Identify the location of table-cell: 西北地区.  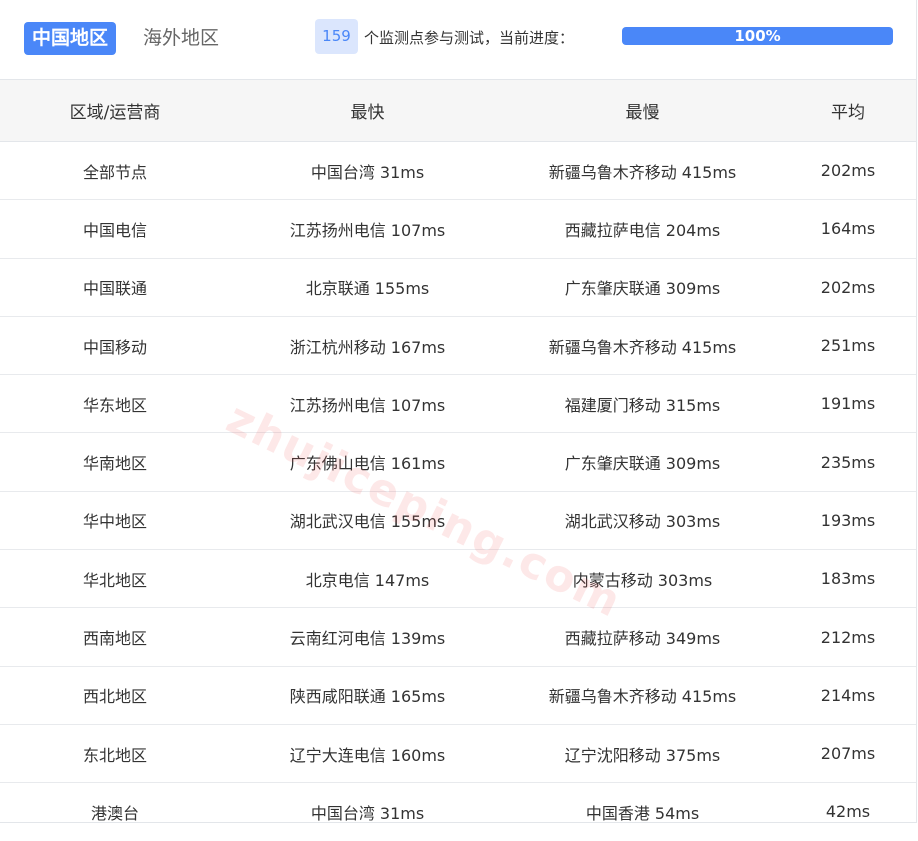
(115, 695).